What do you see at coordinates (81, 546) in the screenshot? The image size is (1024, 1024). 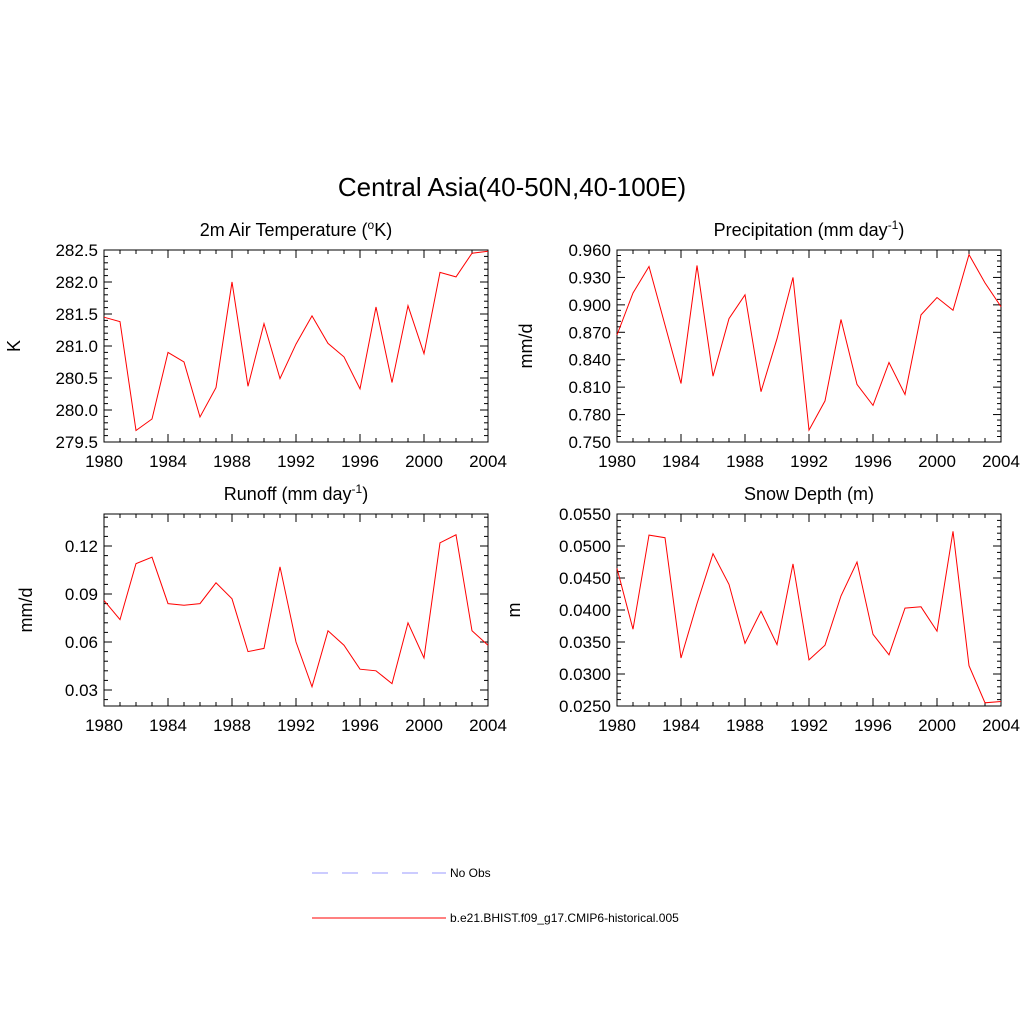 I see `y-tick-label: 0.12` at bounding box center [81, 546].